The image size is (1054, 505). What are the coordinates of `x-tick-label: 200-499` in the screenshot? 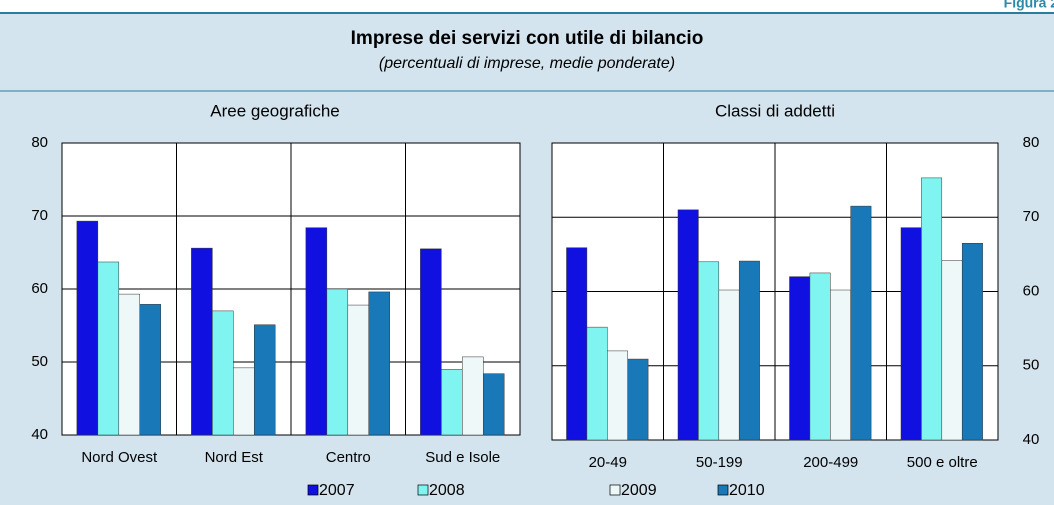 It's located at (830, 462).